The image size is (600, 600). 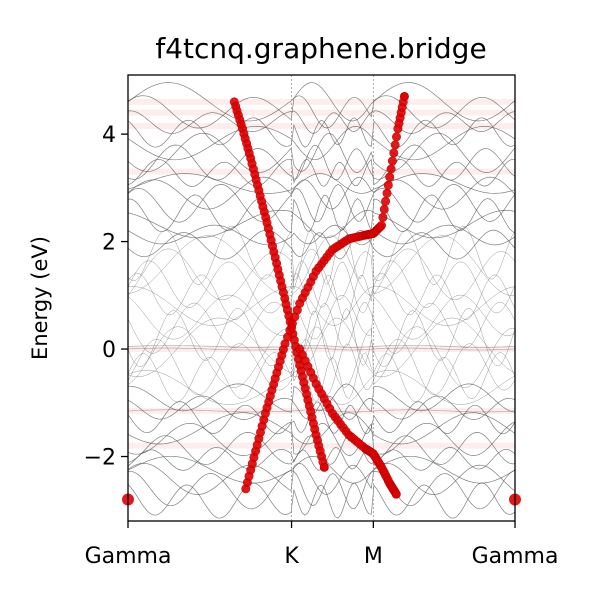 I want to click on y-tick-label: 4, so click(x=109, y=135).